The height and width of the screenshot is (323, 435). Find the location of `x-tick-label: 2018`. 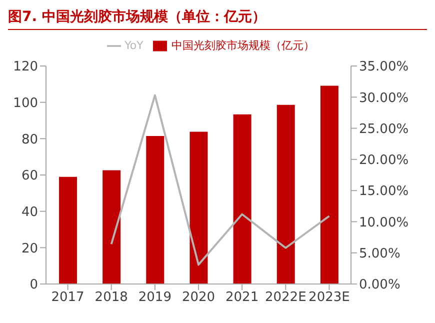

x-tick-label: 2018 is located at coordinates (111, 298).